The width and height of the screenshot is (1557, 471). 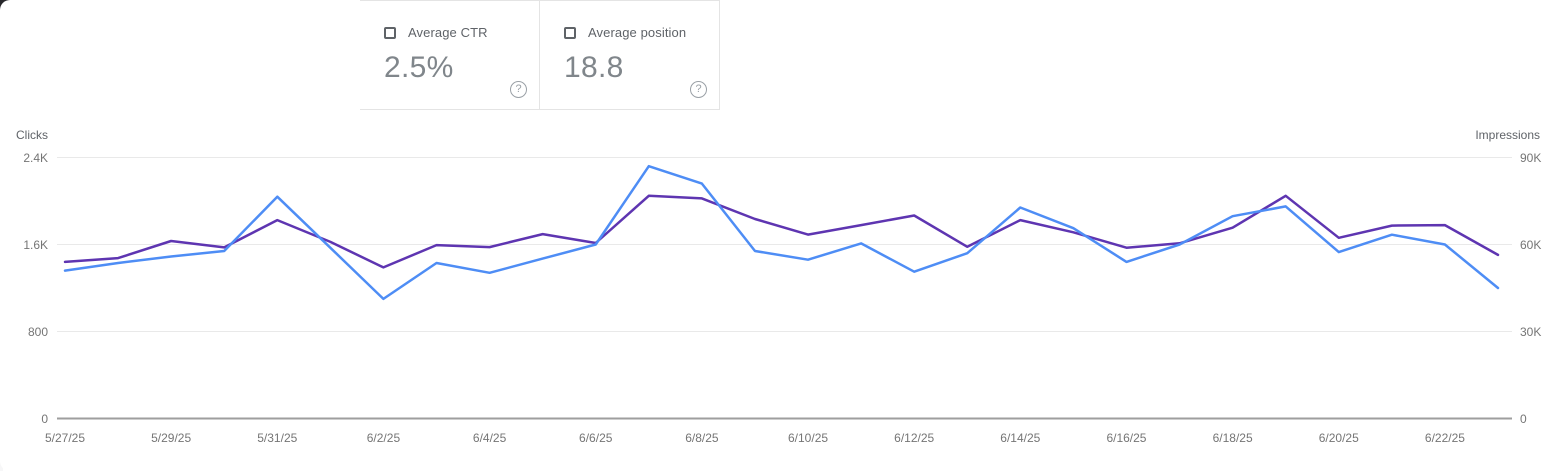 I want to click on x-axis-tick: 6/2/25, so click(x=383, y=438).